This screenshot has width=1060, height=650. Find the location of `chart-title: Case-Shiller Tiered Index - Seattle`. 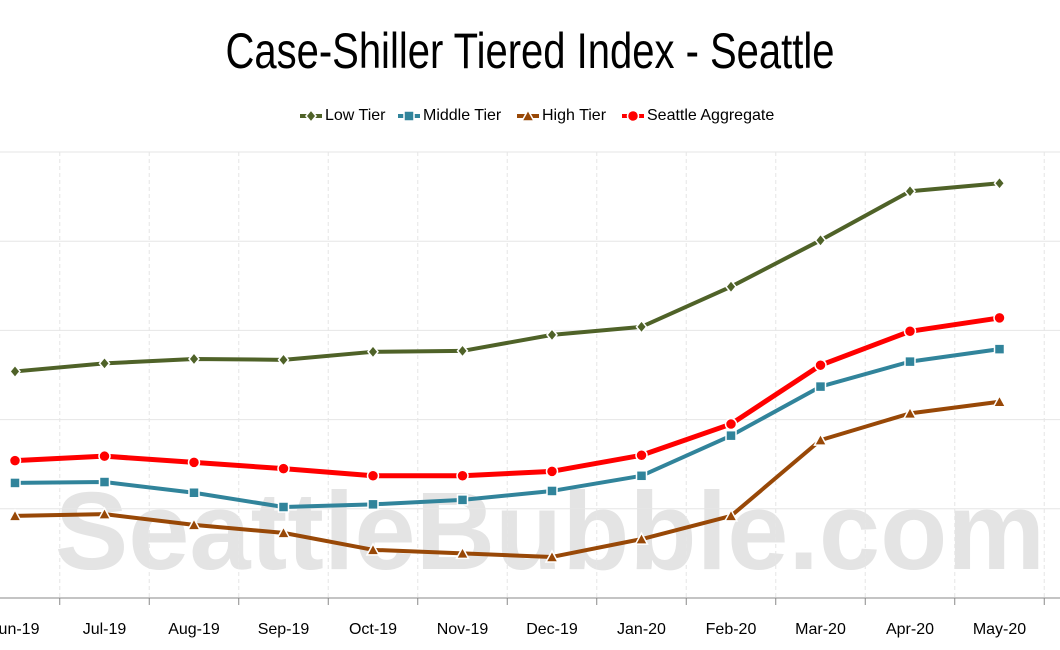

chart-title: Case-Shiller Tiered Index - Seattle is located at coordinates (529, 51).